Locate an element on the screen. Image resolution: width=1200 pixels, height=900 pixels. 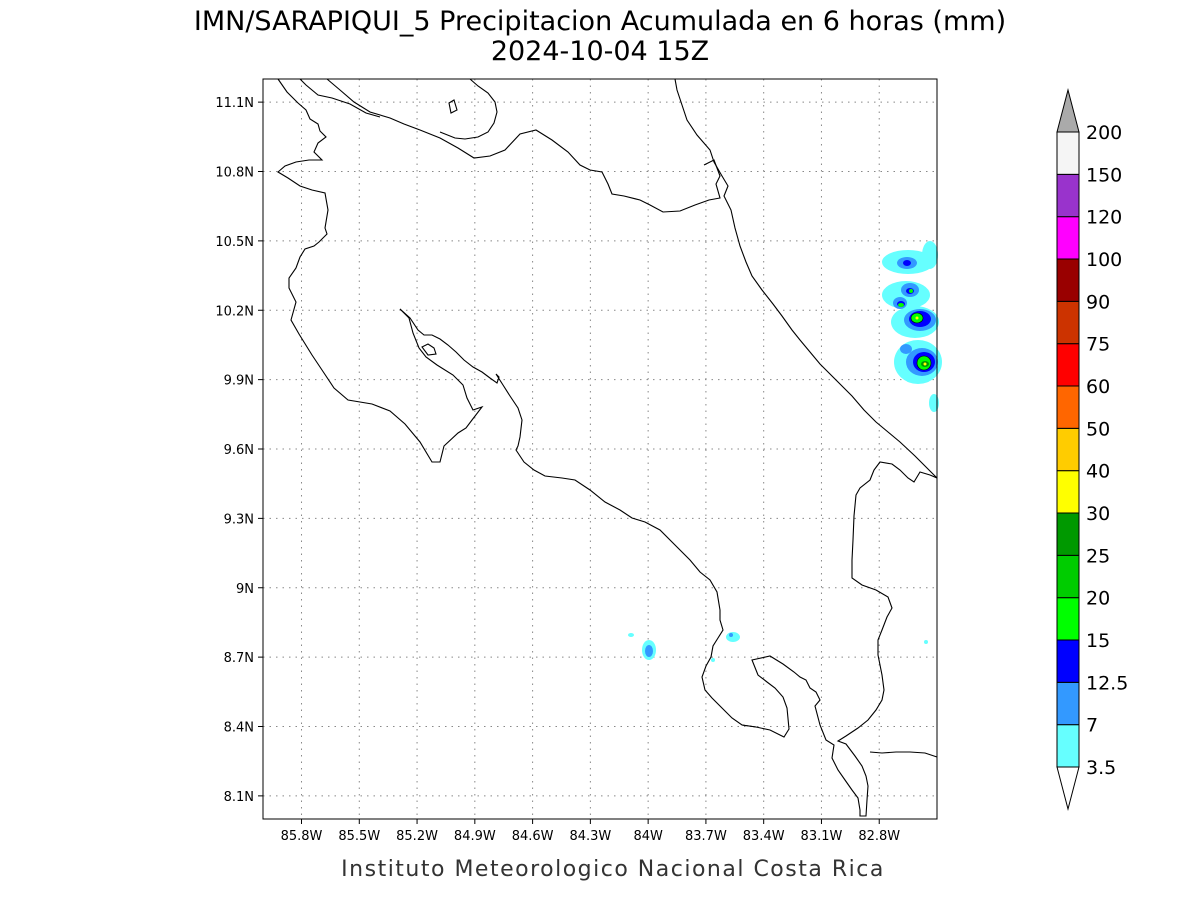
colorbar: 3.5 7 12.5 15 20 25 30 40 50 60 75 90 100 120 150 200 is located at coordinates (1092, 449).